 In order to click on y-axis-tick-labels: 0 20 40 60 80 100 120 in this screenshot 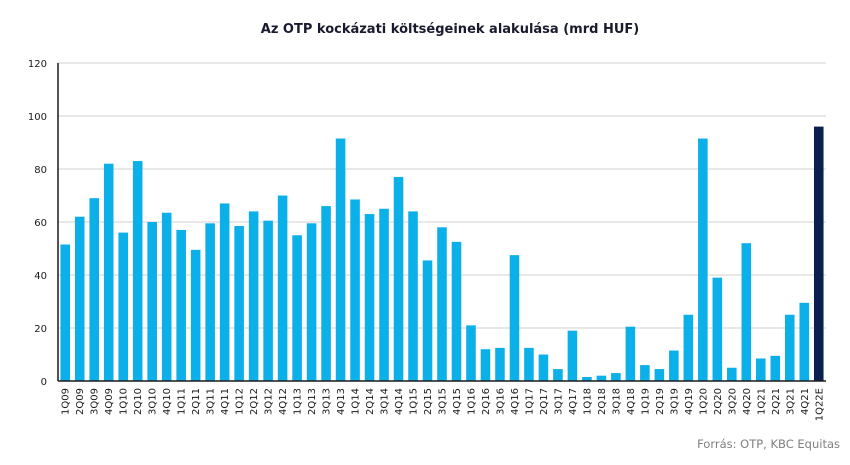, I will do `click(37, 223)`.